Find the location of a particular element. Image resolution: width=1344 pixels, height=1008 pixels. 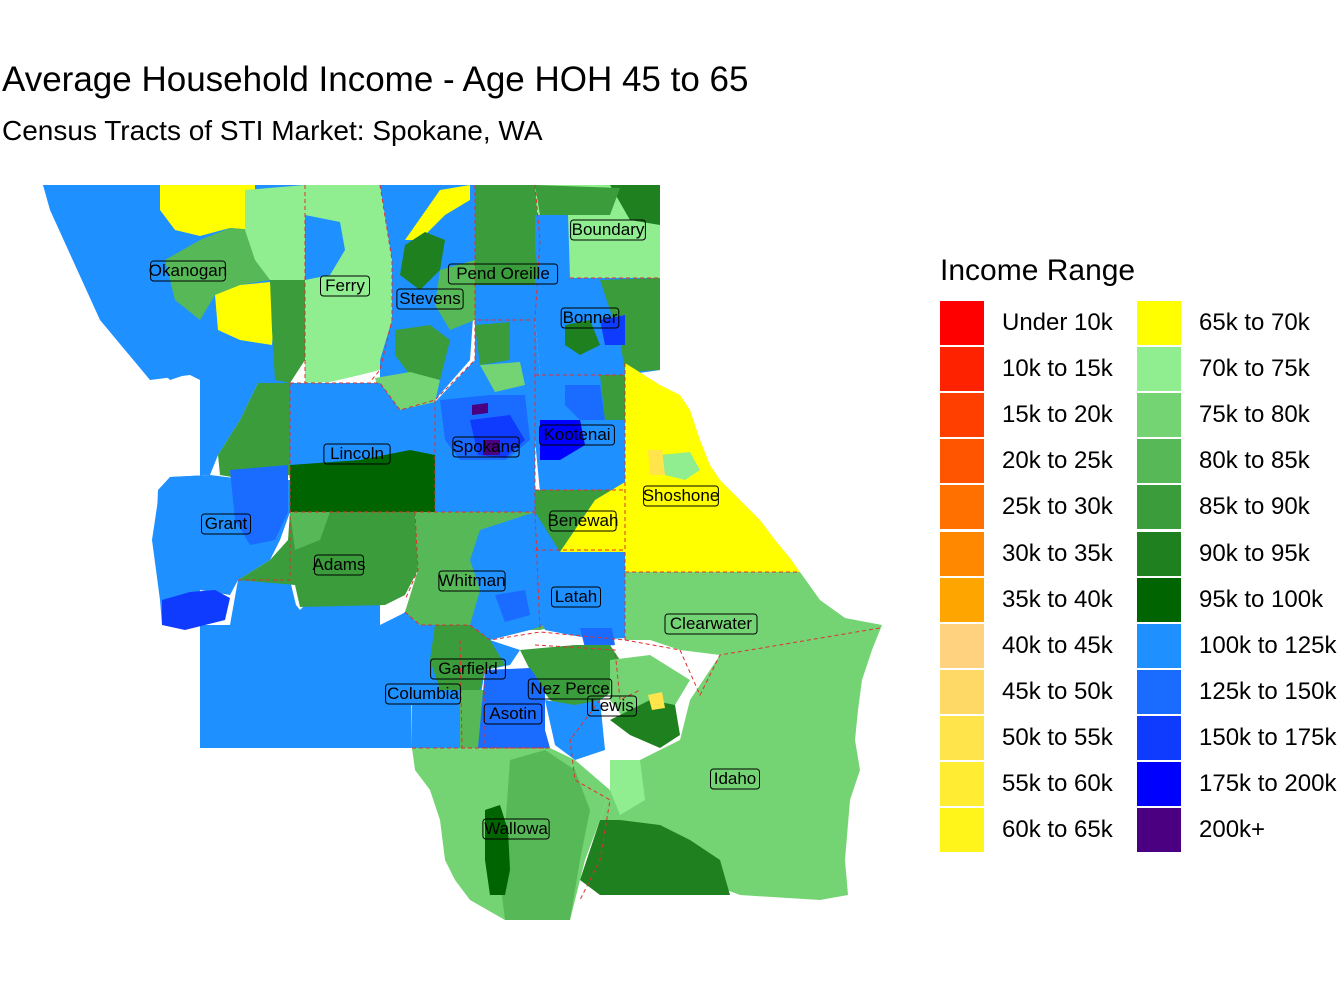

county-name: Asotin is located at coordinates (512, 713).